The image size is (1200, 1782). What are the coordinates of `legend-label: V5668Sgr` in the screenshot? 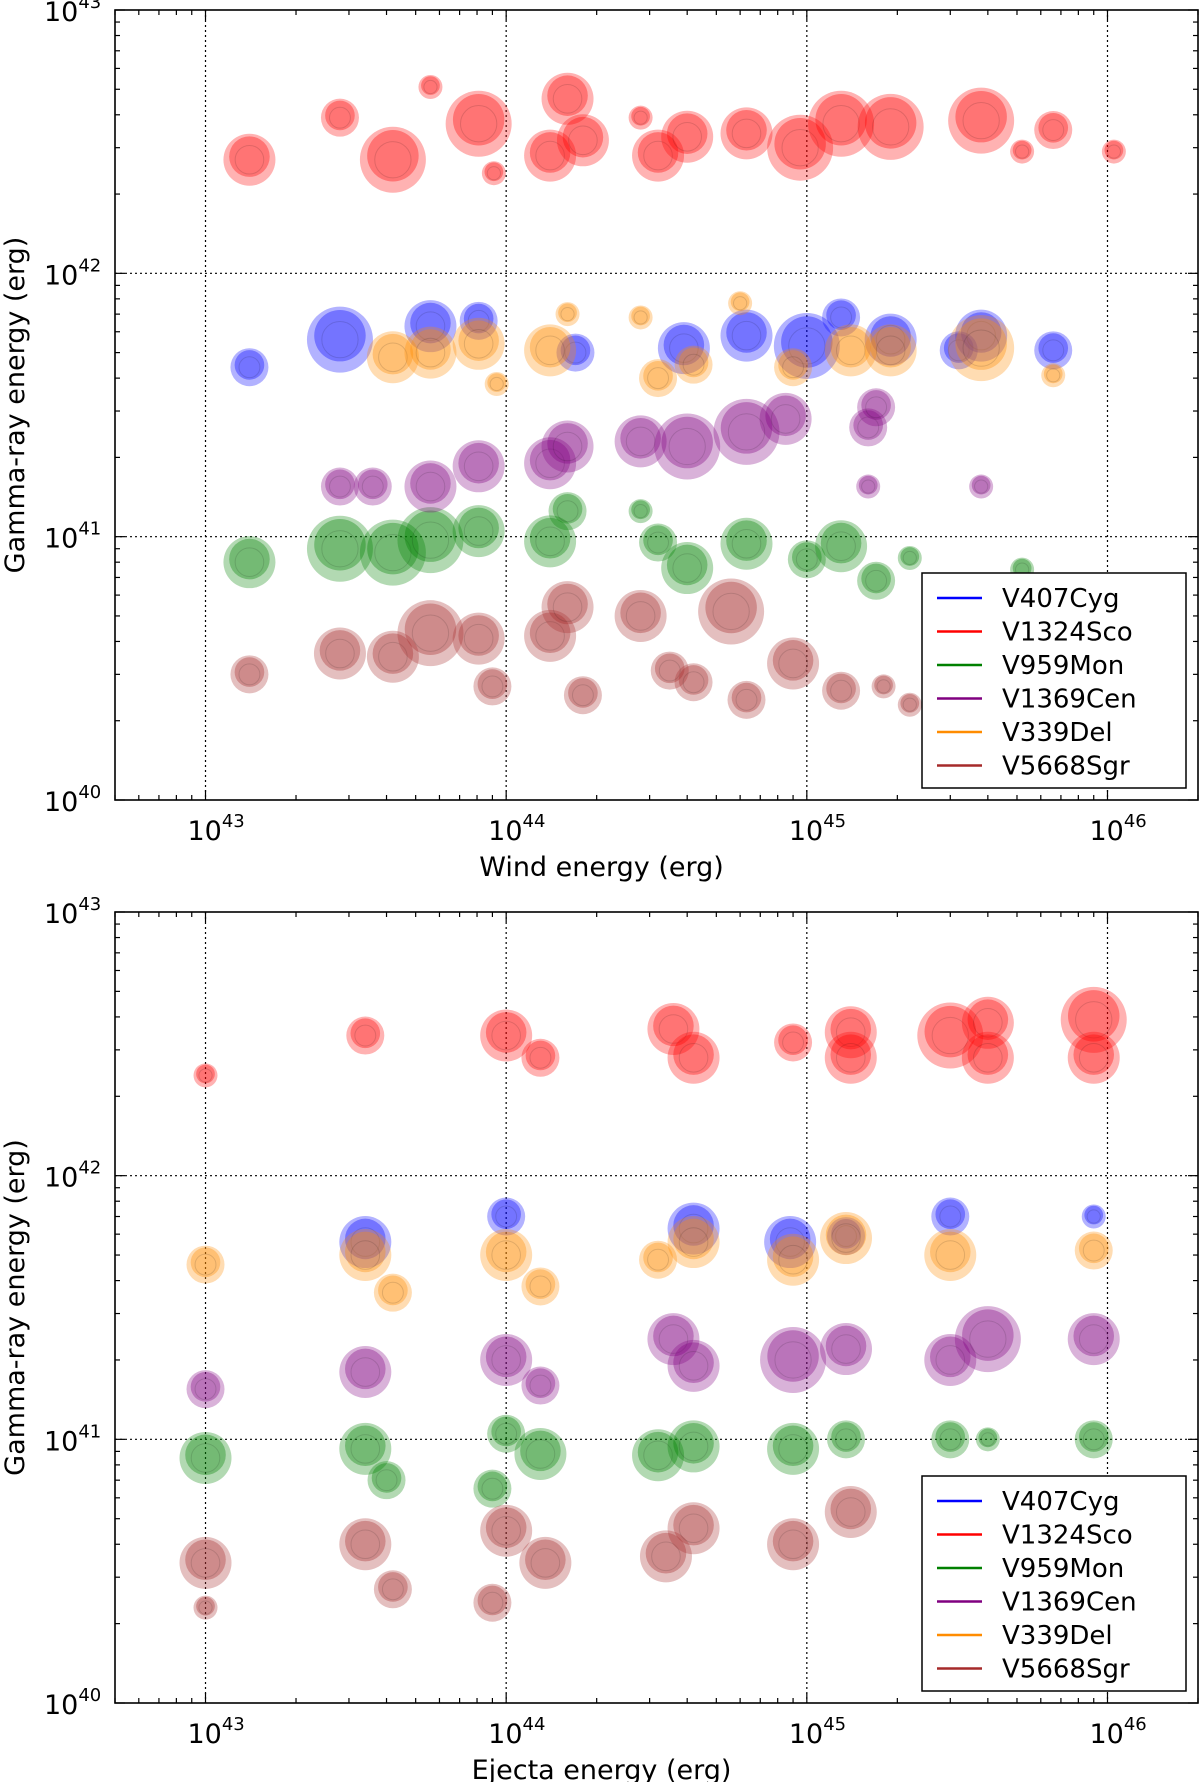 It's located at (1066, 767).